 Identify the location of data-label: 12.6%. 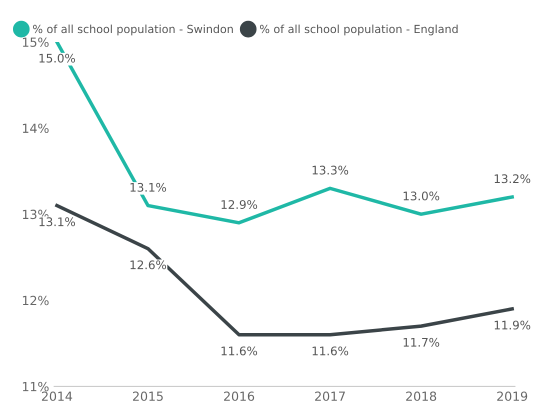
(148, 265).